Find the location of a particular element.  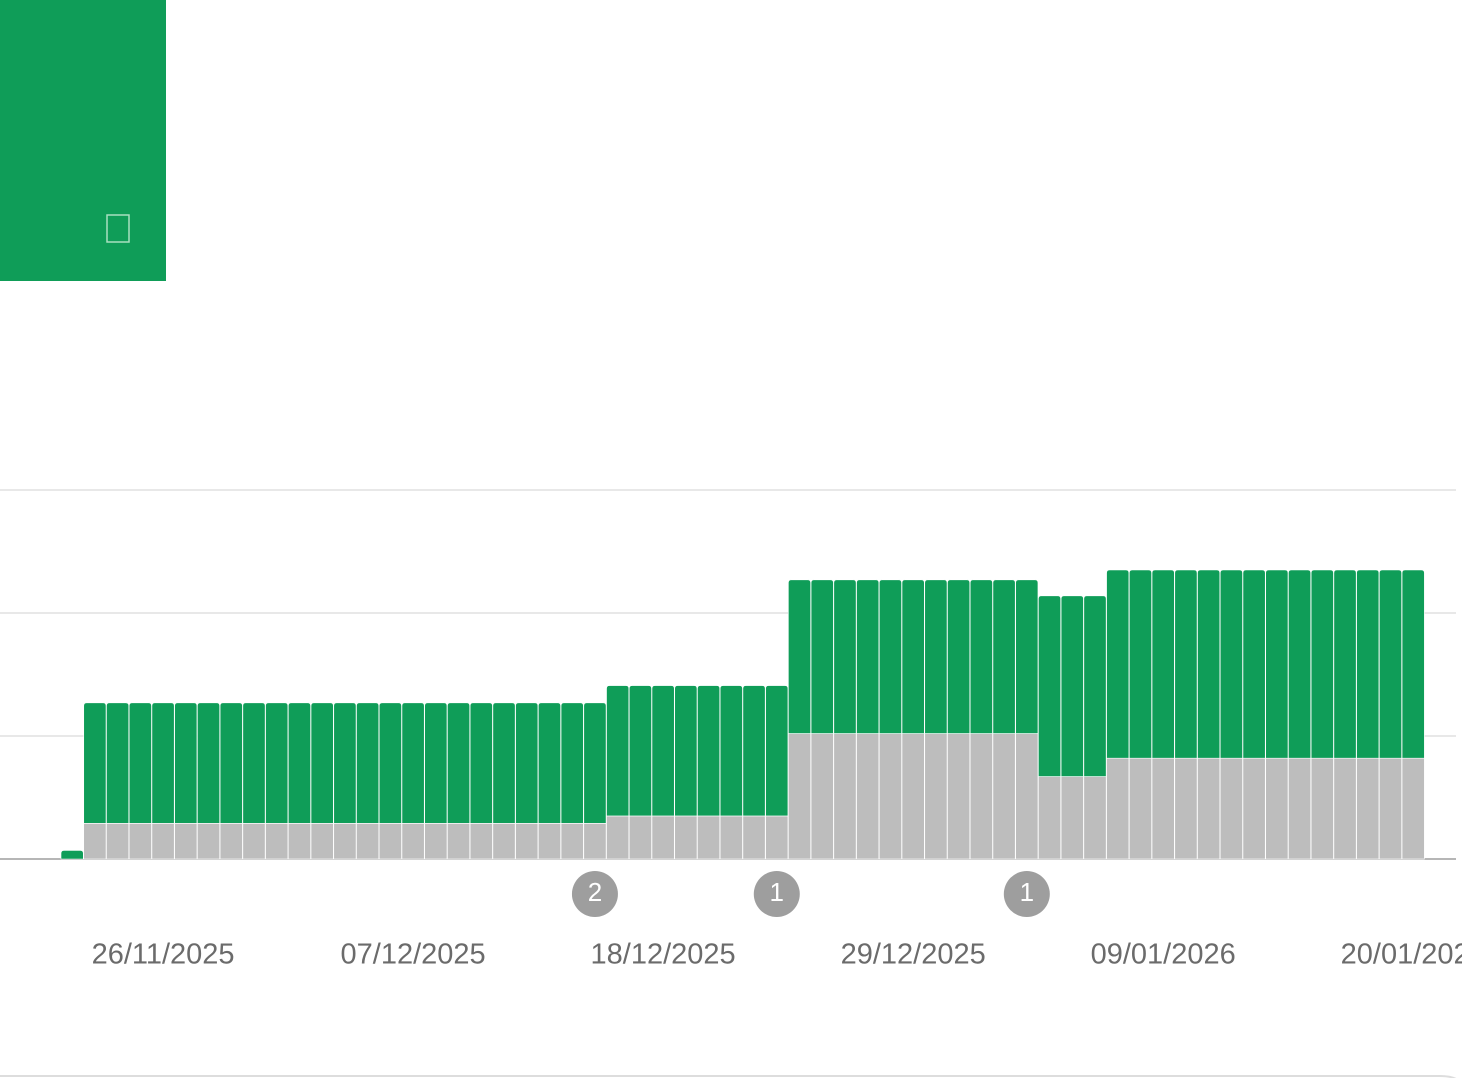

x-tick-label: 18/12/2025 is located at coordinates (663, 955).